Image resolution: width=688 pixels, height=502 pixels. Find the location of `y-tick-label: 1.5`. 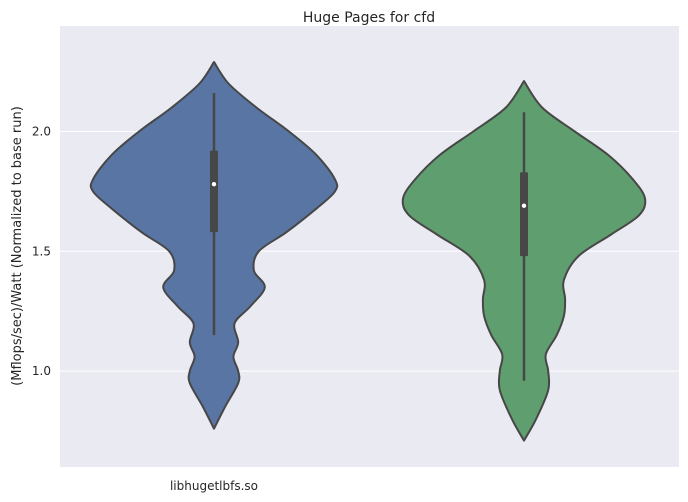

y-tick-label: 1.5 is located at coordinates (41, 251).